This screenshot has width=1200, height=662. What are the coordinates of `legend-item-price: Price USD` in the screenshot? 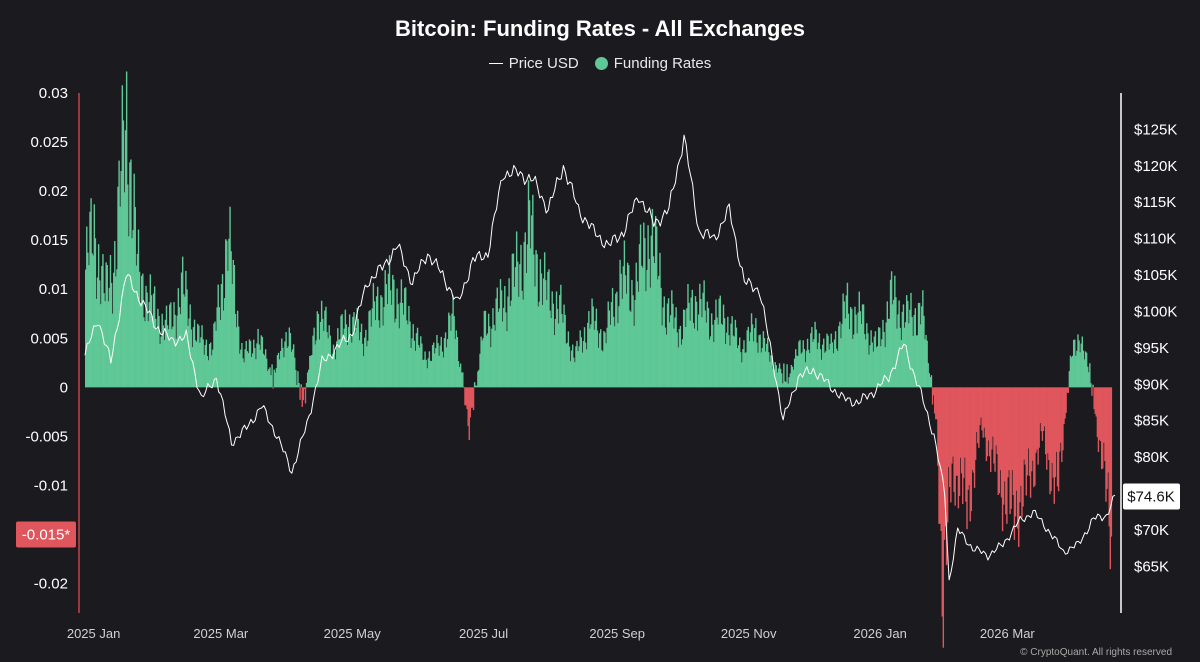 It's located at (533, 63).